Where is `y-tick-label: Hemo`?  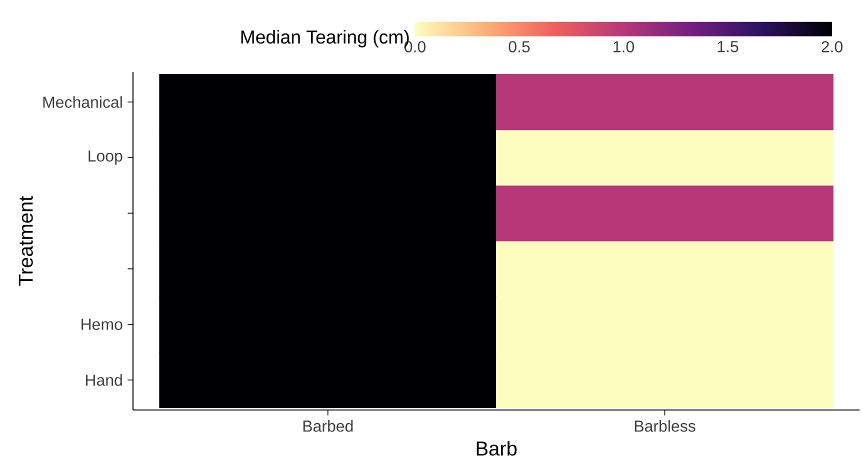
y-tick-label: Hemo is located at coordinates (102, 324).